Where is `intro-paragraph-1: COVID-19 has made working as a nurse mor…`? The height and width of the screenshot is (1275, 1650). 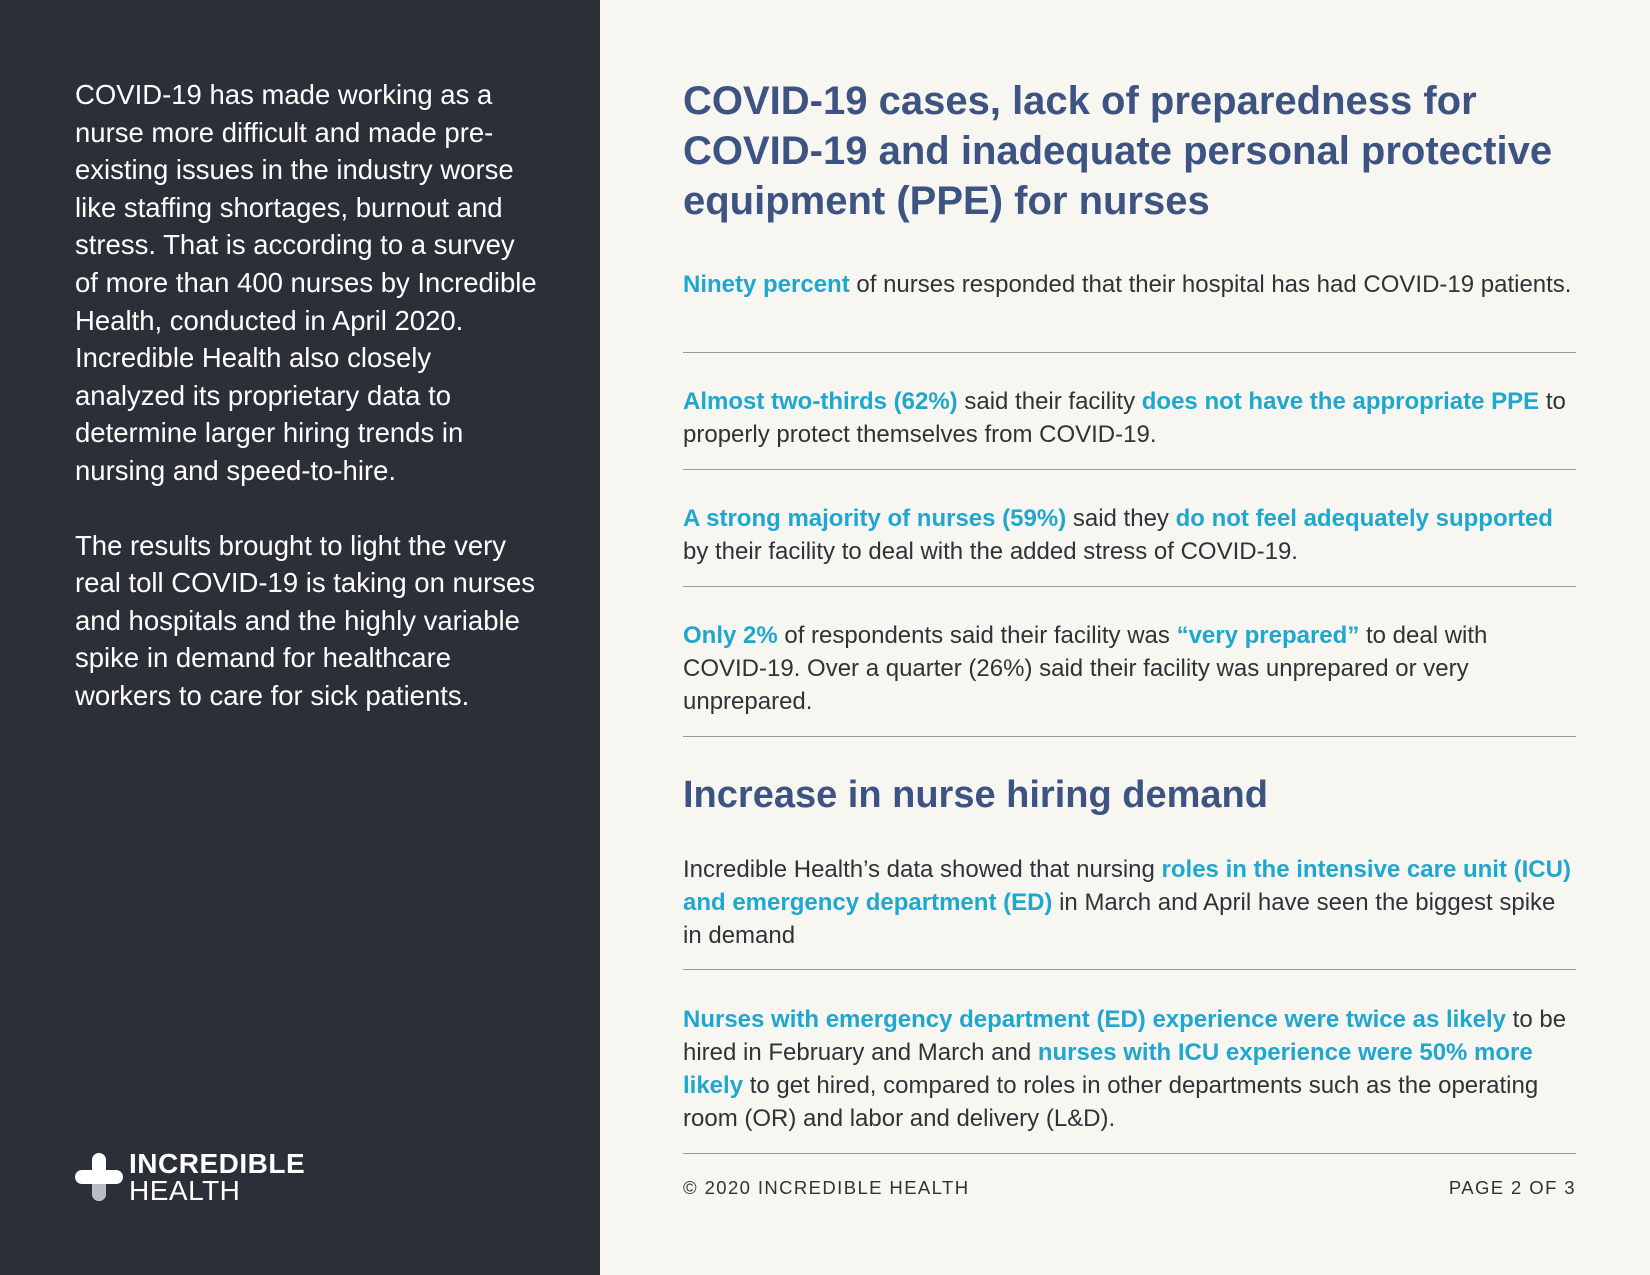 intro-paragraph-1: COVID-19 has made working as a nurse mor… is located at coordinates (306, 282).